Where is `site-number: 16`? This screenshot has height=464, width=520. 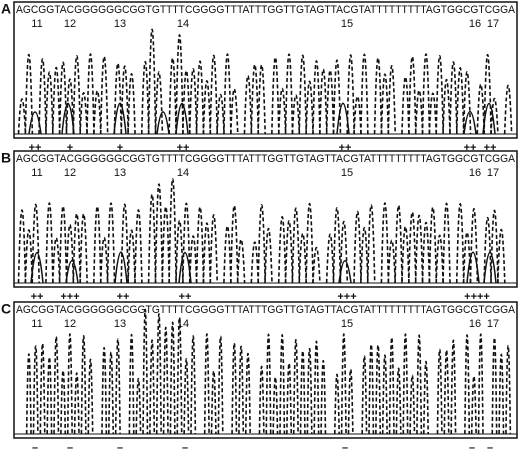 site-number: 16 is located at coordinates (475, 324).